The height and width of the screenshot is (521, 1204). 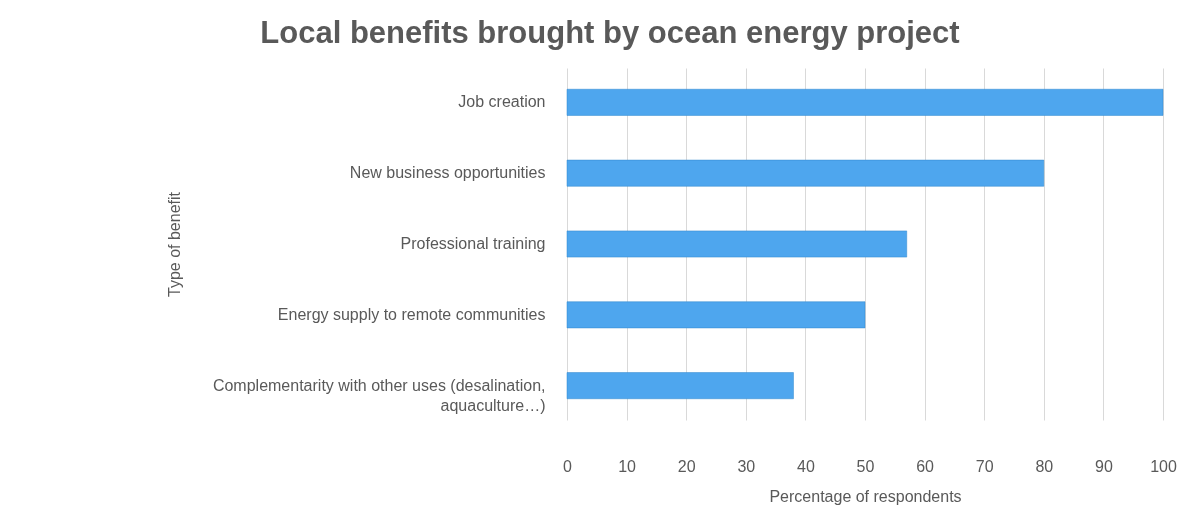 I want to click on x-tick-label: 70, so click(x=984, y=466).